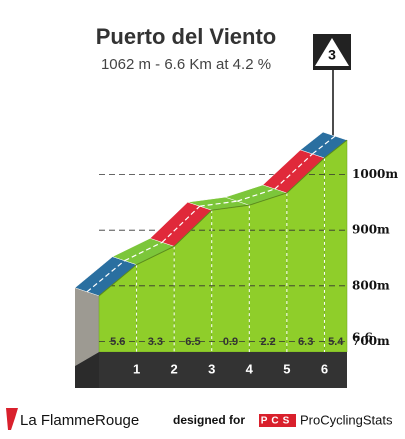 This screenshot has height=439, width=405. Describe the element at coordinates (87, 370) in the screenshot. I see `base-side` at that location.